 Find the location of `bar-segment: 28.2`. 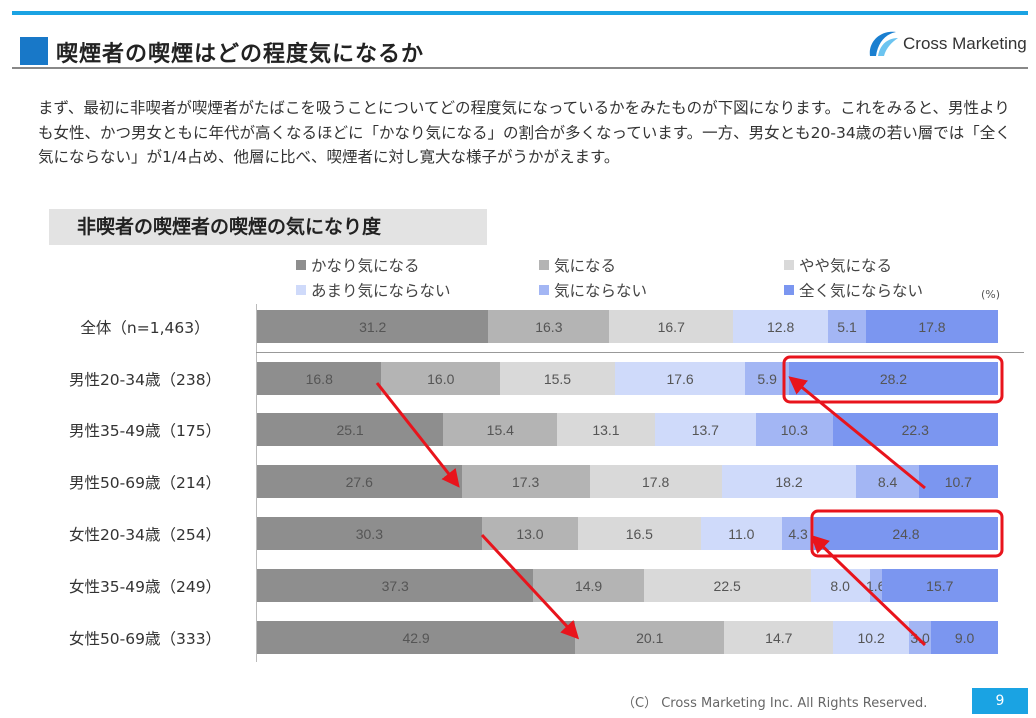

bar-segment: 28.2 is located at coordinates (893, 378).